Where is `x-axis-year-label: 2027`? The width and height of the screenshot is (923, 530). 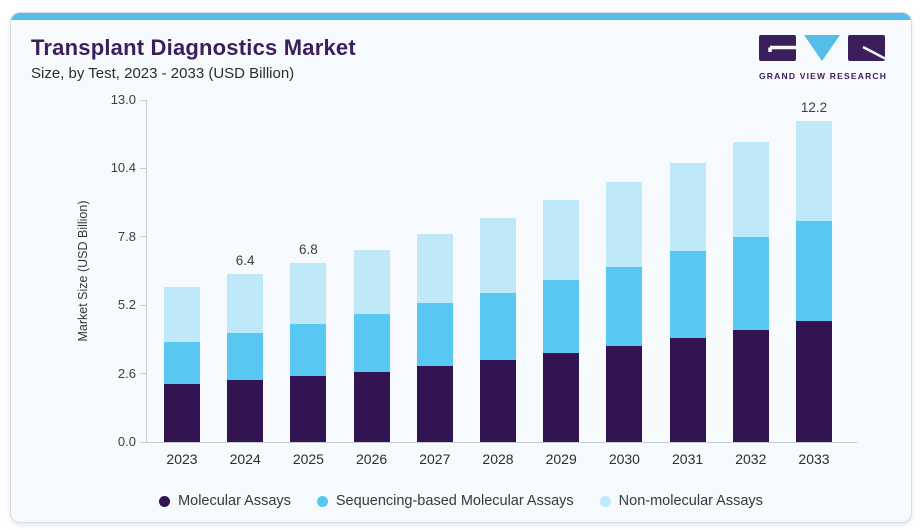
x-axis-year-label: 2027 is located at coordinates (435, 459).